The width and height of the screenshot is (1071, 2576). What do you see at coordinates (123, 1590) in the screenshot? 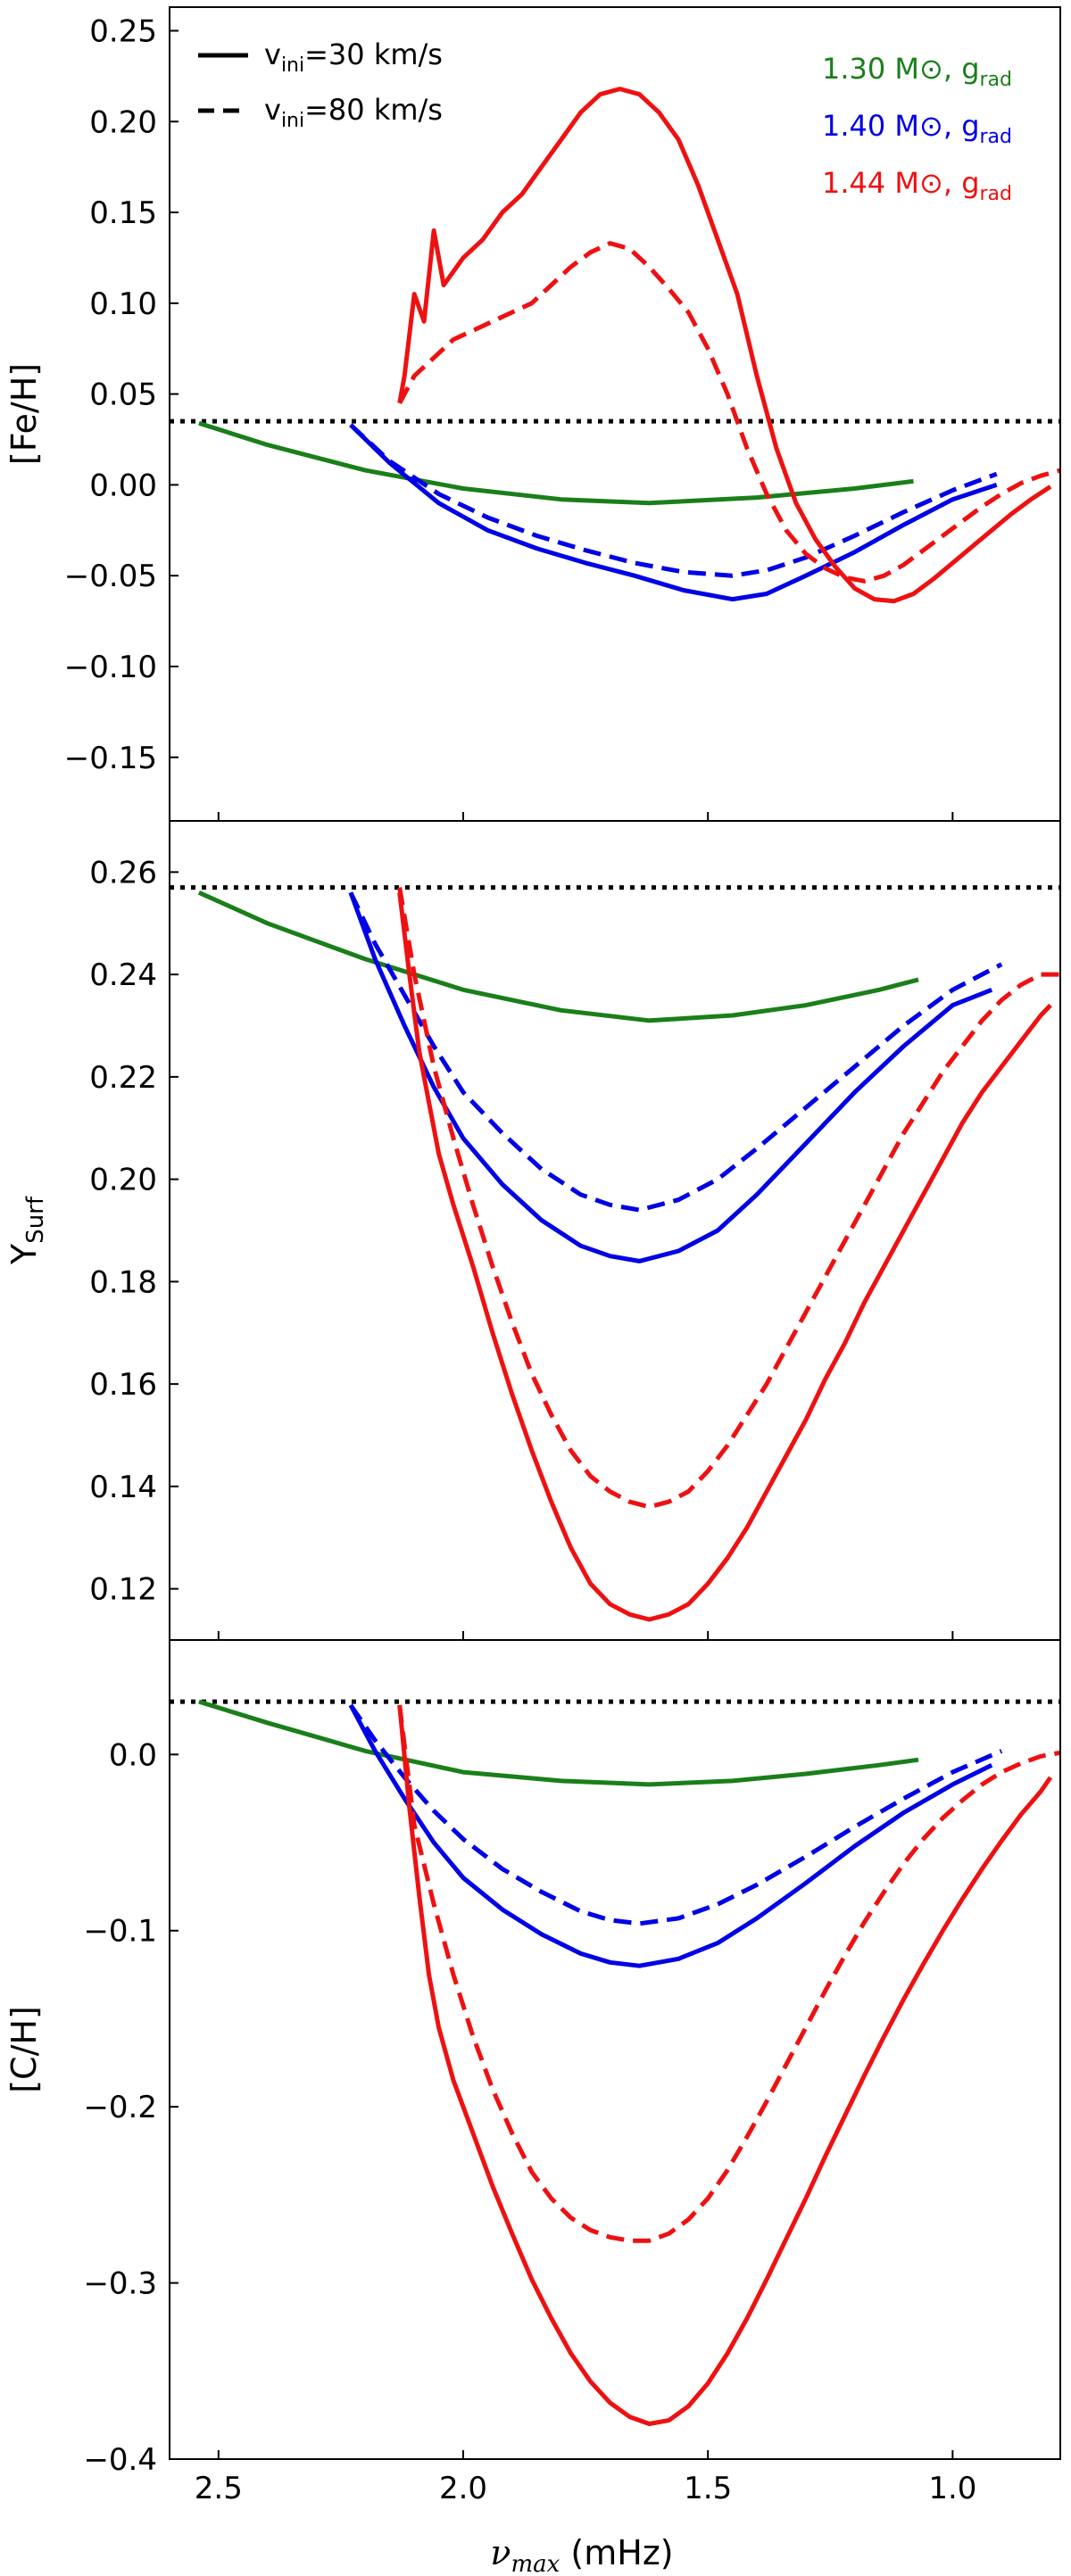
I see `y-tick-label: 0.12` at bounding box center [123, 1590].